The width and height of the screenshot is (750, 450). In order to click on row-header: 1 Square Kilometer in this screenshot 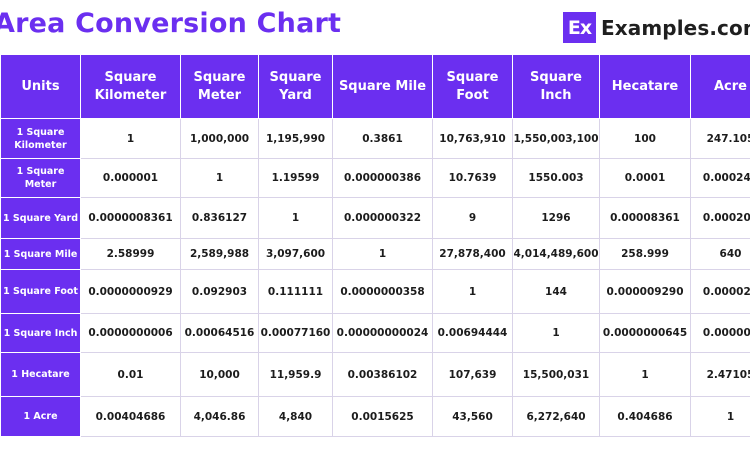, I will do `click(40, 138)`.